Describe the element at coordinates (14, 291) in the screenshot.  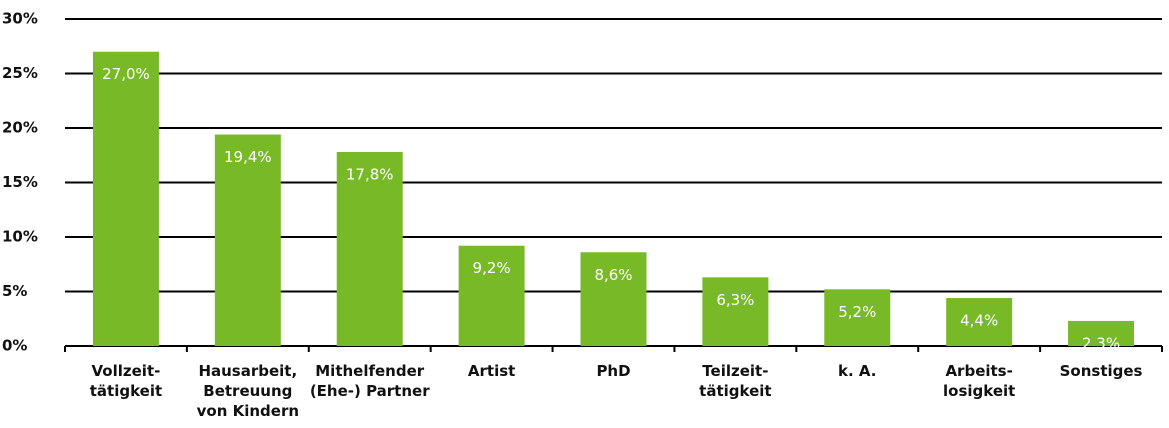
I see `y-tick-label: 5%` at that location.